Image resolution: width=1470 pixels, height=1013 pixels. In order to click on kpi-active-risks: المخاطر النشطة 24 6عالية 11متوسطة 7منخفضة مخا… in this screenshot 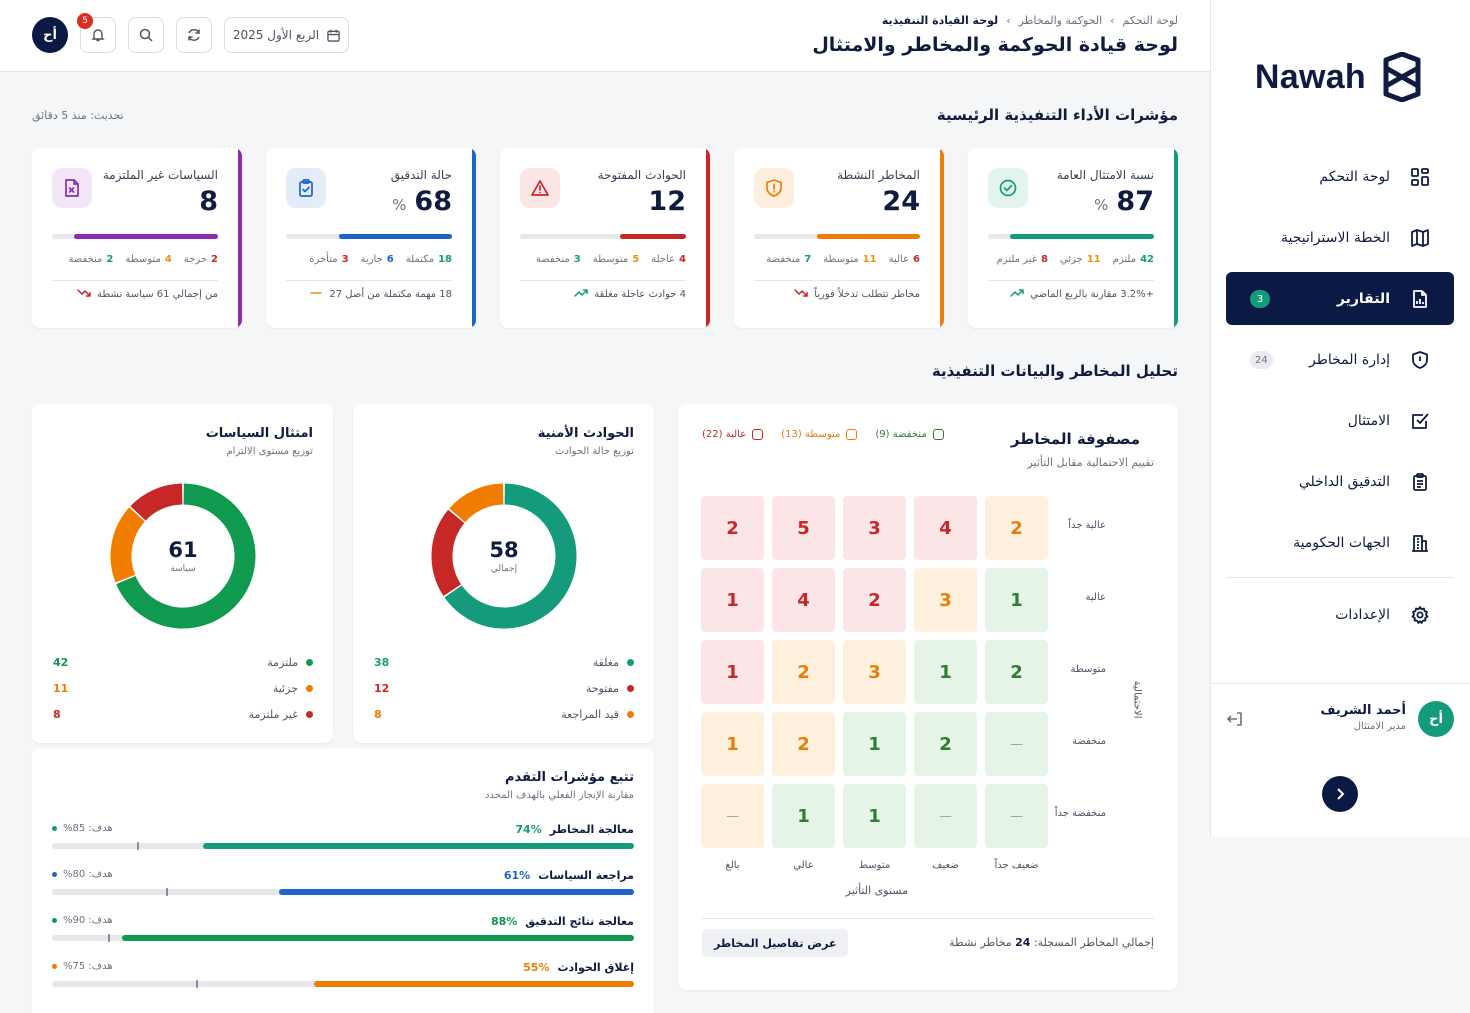, I will do `click(839, 238)`.